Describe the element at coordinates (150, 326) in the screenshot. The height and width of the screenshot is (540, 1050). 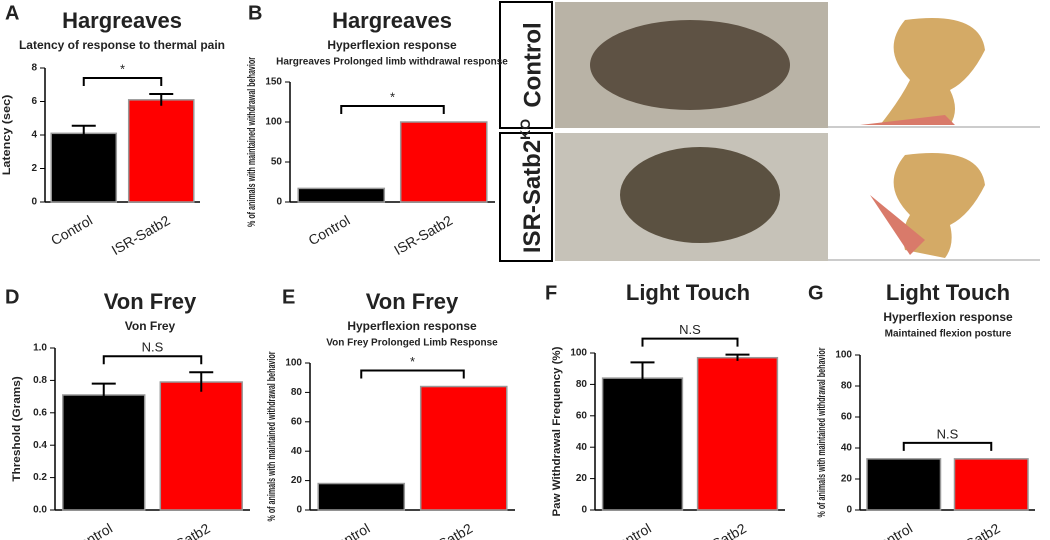
I see `chart-subtitle: Von Frey` at that location.